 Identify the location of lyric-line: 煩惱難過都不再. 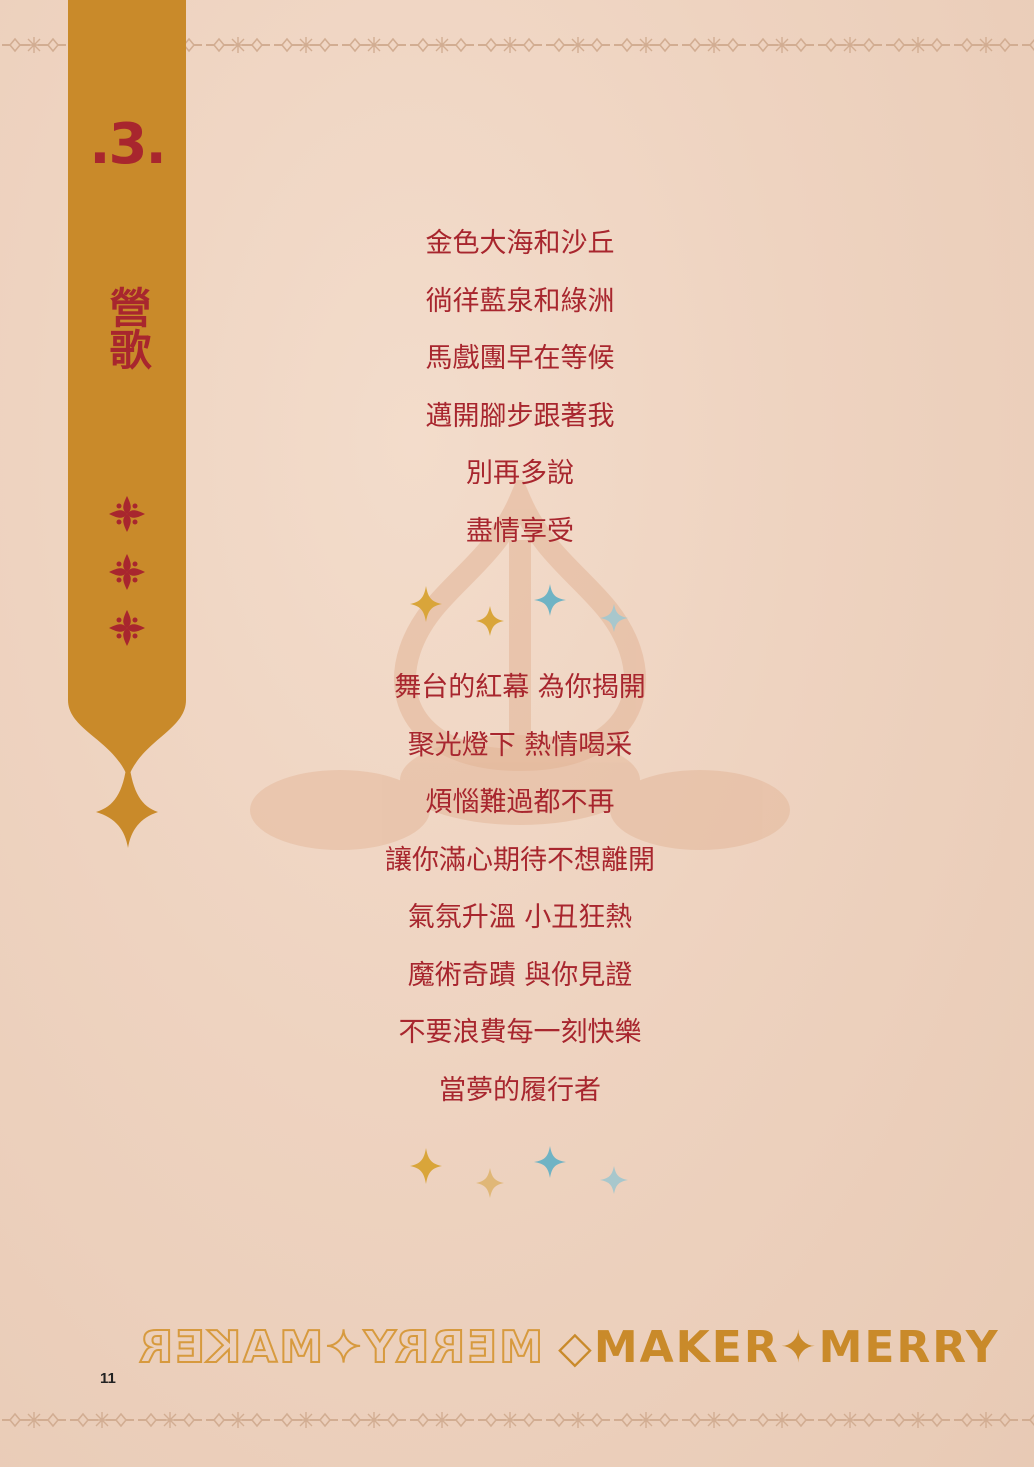
(520, 802).